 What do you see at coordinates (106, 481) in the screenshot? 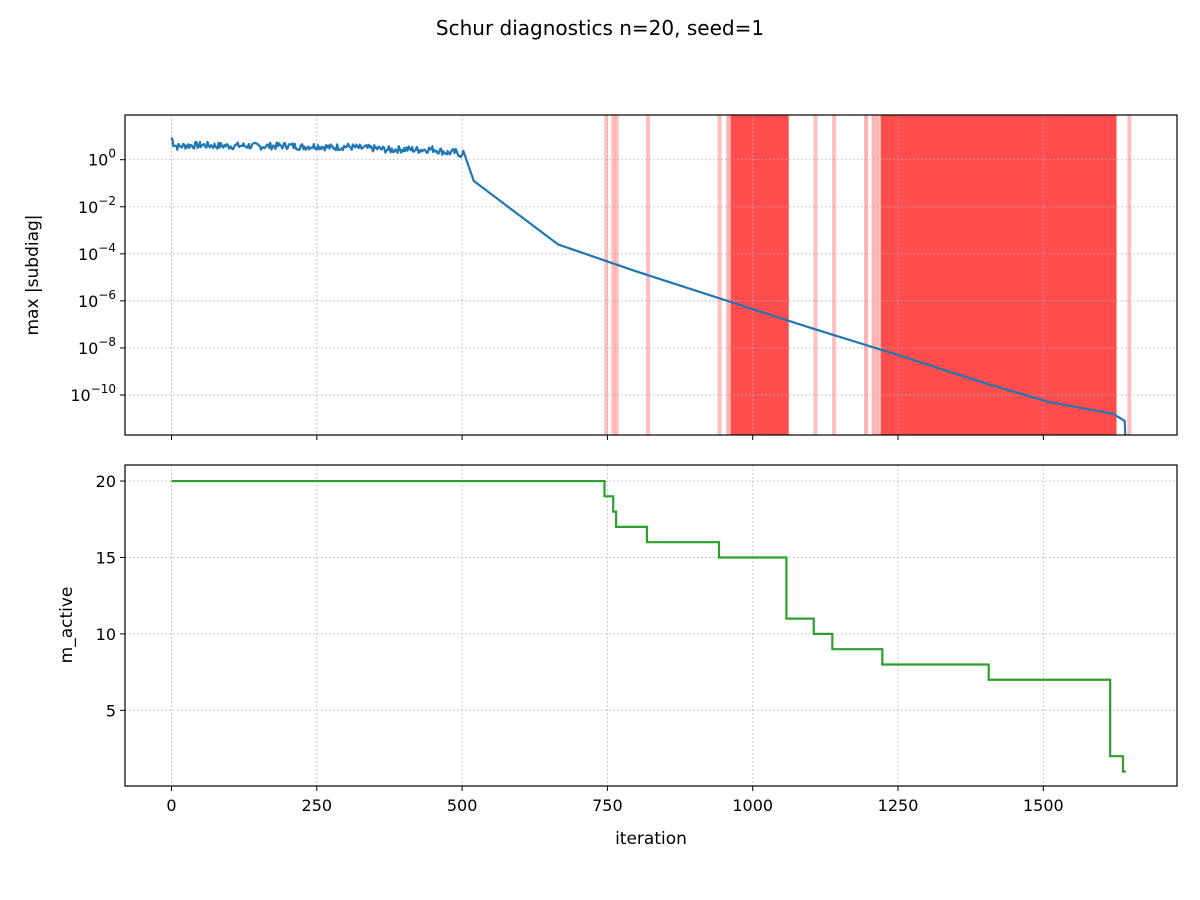
I see `y-tick-label: 20` at bounding box center [106, 481].